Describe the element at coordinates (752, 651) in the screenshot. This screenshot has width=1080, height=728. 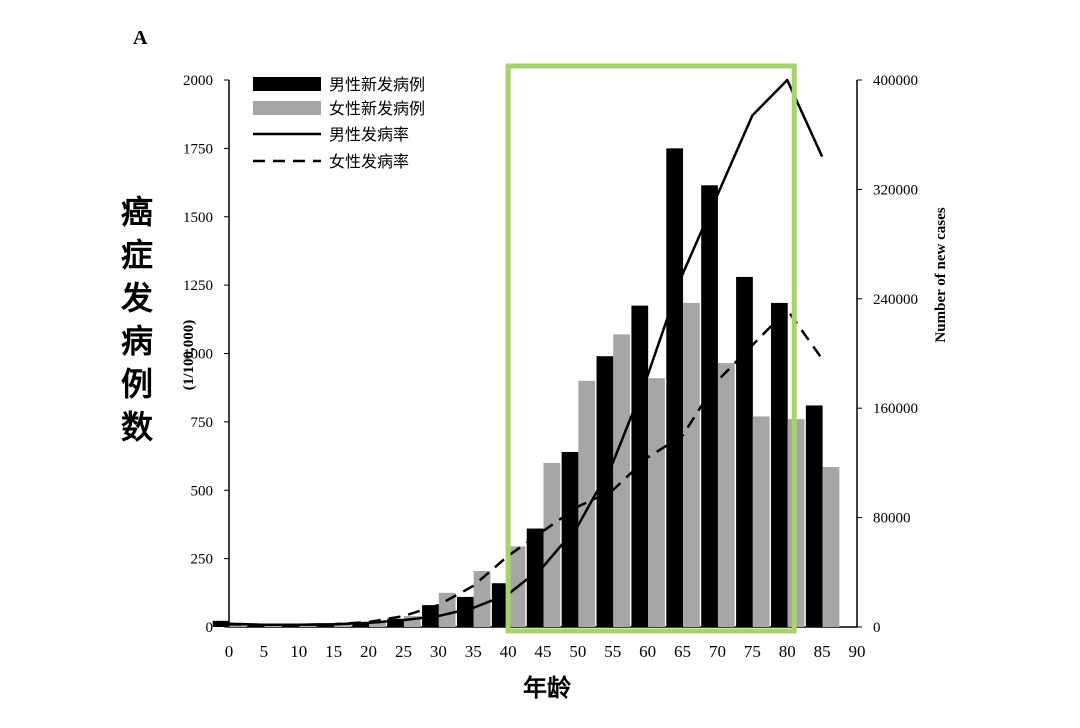
I see `x-tick-label: 75` at that location.